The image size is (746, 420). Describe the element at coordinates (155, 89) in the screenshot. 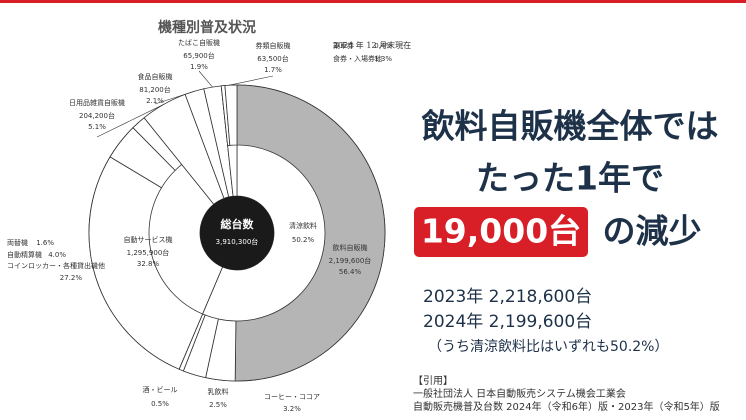

I see `count-label: 81,200台` at that location.